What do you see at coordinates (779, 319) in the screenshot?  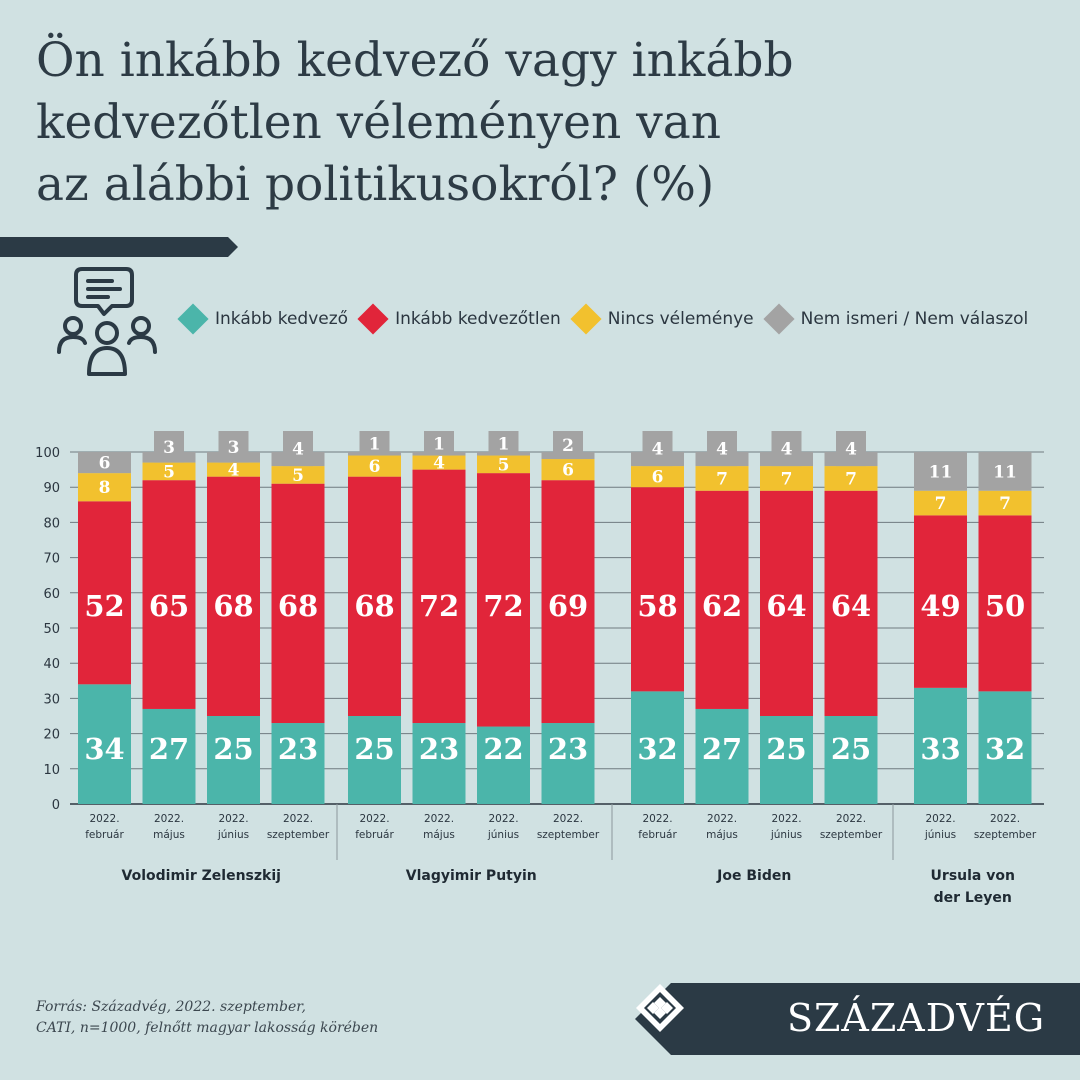 I see `legend-marker-unknown` at bounding box center [779, 319].